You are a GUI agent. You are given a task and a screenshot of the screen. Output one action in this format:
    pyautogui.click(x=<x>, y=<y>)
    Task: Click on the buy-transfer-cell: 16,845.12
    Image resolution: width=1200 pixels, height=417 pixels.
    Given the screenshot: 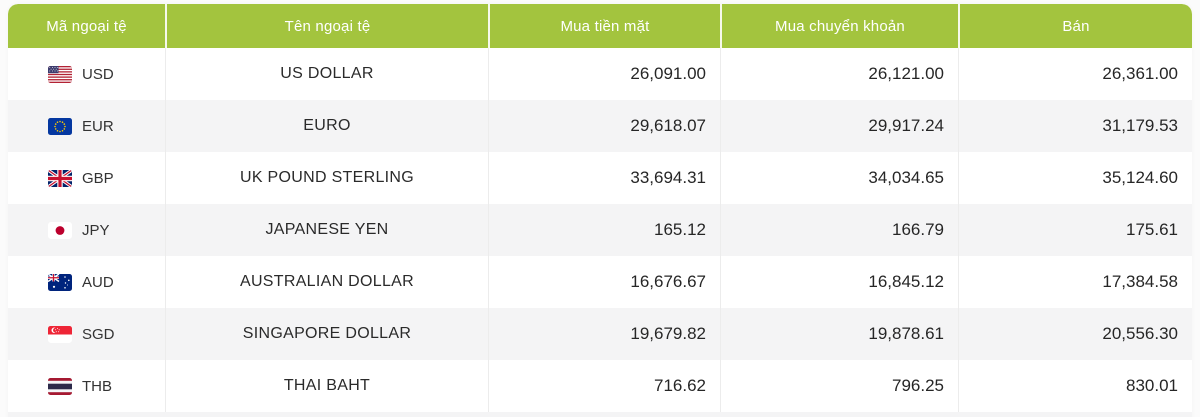 What is the action you would take?
    pyautogui.click(x=839, y=282)
    